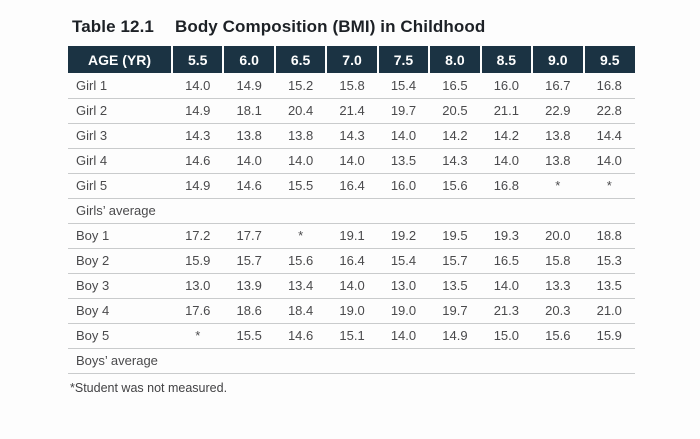  Describe the element at coordinates (506, 336) in the screenshot. I see `data-cell: 15.0` at that location.